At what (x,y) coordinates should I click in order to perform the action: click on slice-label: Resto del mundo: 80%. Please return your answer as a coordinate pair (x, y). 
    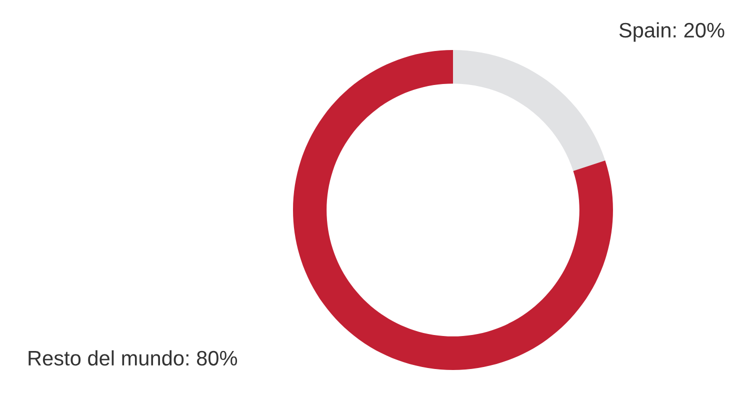
    Looking at the image, I should click on (133, 358).